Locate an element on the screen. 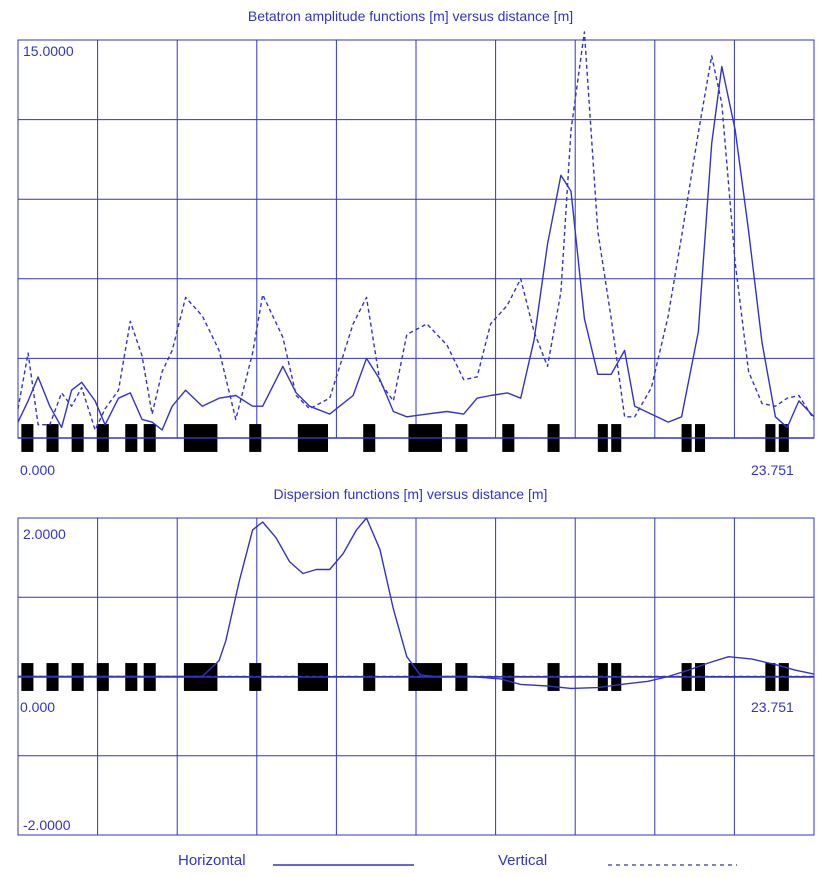 This screenshot has width=821, height=877. legend-horizontal-label: Horizontal is located at coordinates (212, 860).